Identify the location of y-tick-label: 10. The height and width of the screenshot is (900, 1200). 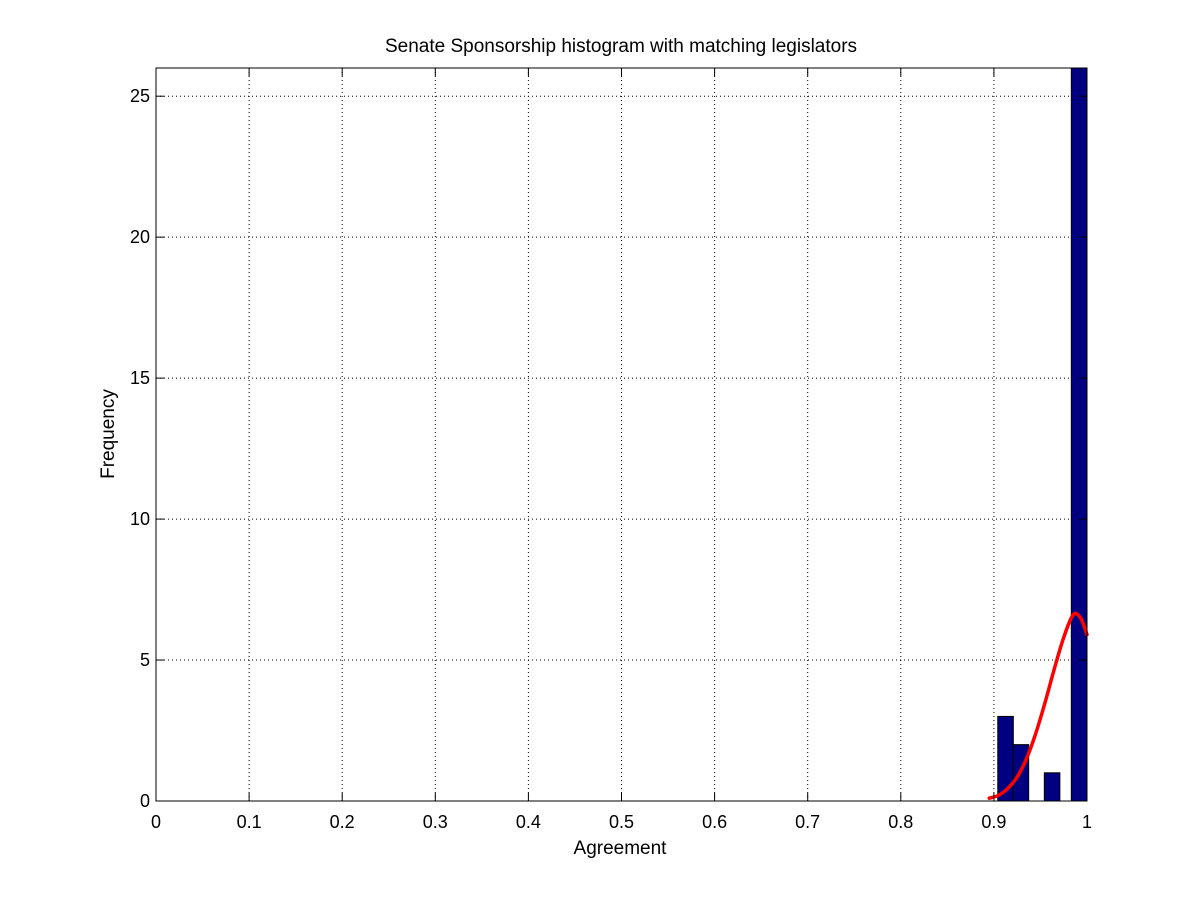
(140, 519).